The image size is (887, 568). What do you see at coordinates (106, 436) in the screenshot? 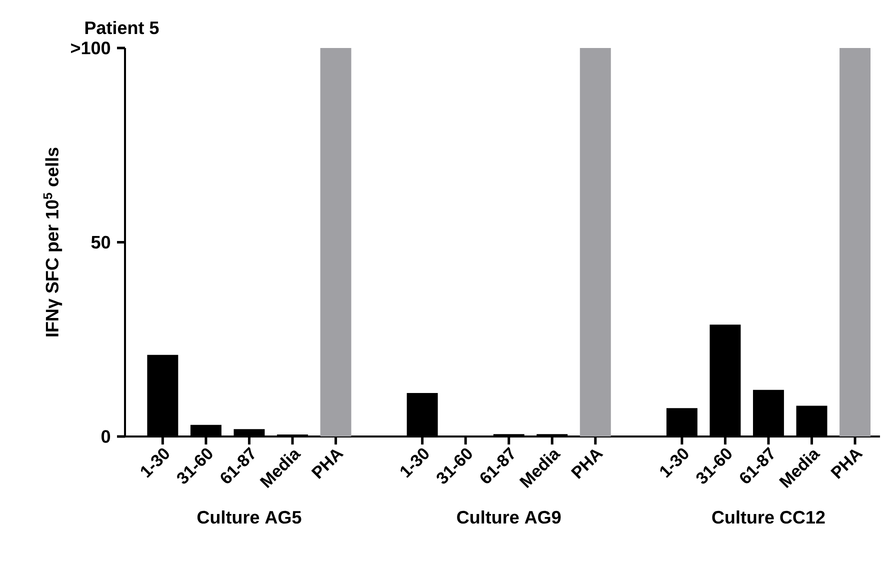
I see `y-tick-label: 0` at bounding box center [106, 436].